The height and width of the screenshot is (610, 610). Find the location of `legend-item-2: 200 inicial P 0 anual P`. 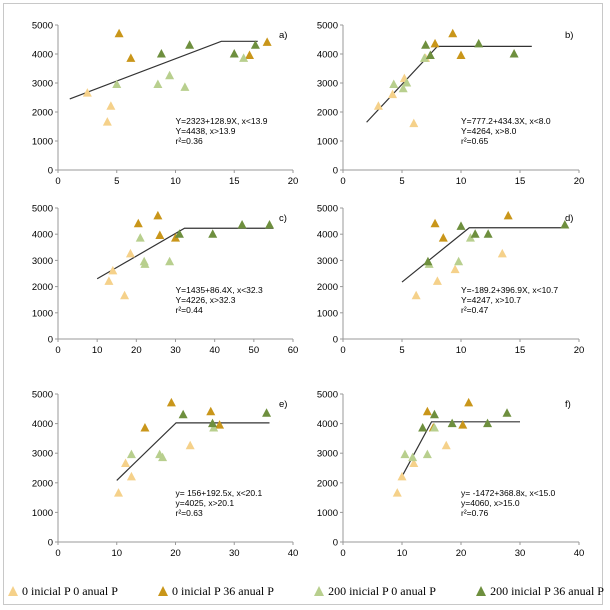

legend-item-2: 200 inicial P 0 anual P is located at coordinates (375, 591).